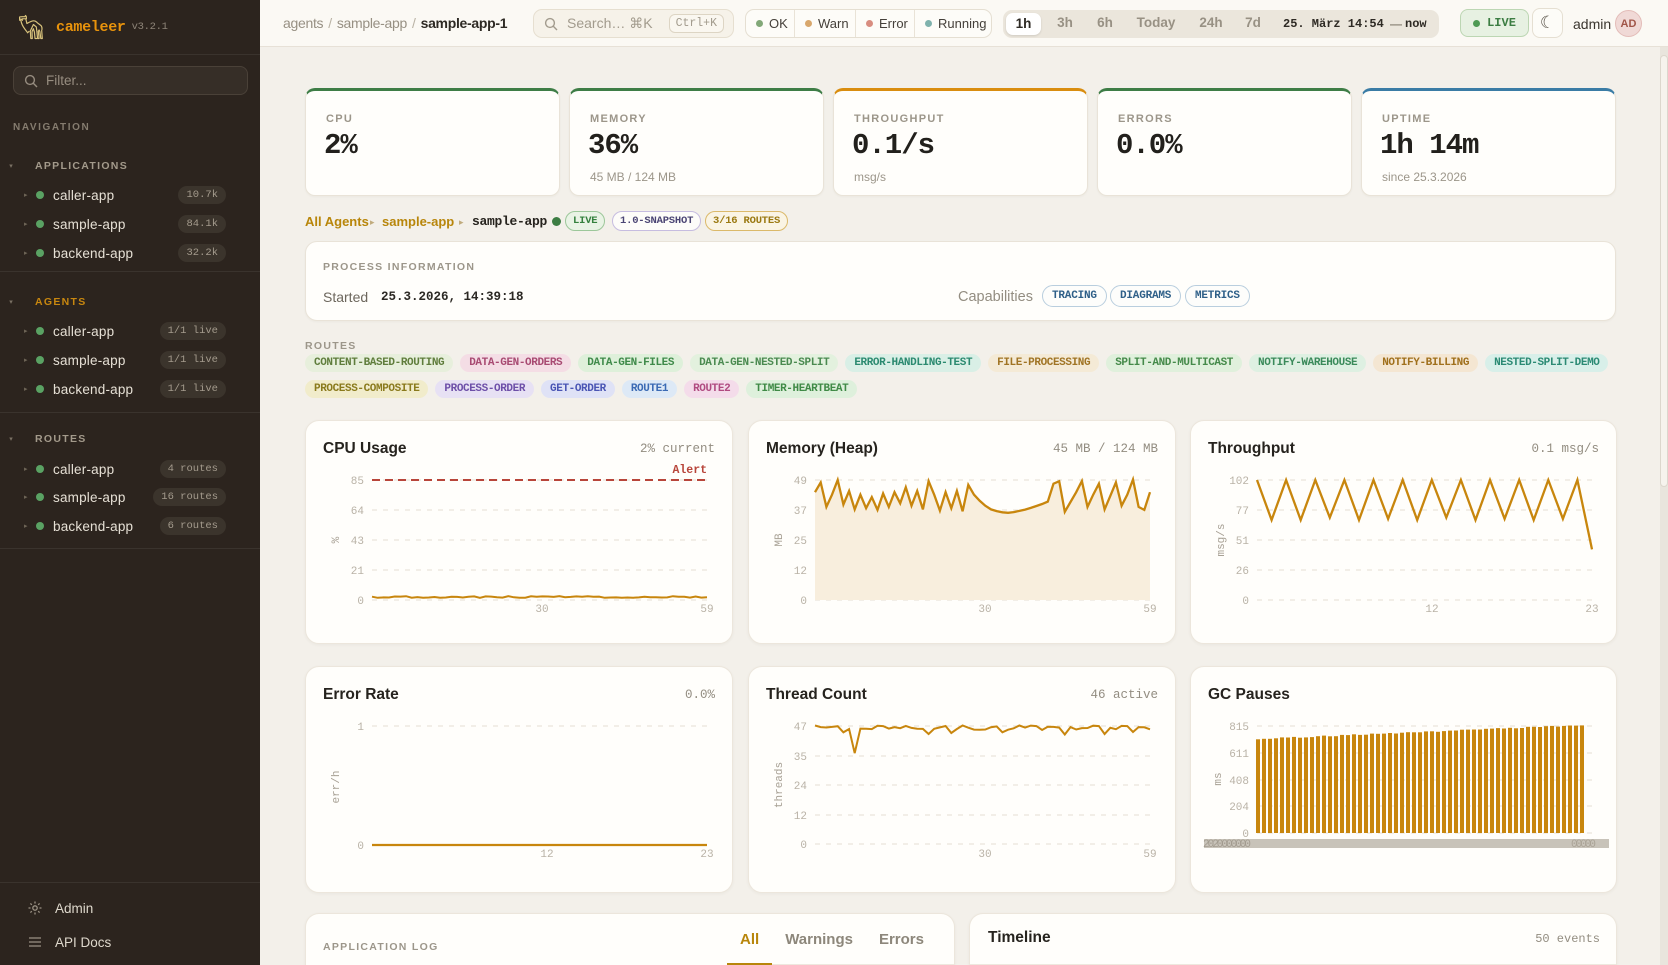 The image size is (1668, 965). Describe the element at coordinates (357, 482) in the screenshot. I see `svg-text: 85` at that location.